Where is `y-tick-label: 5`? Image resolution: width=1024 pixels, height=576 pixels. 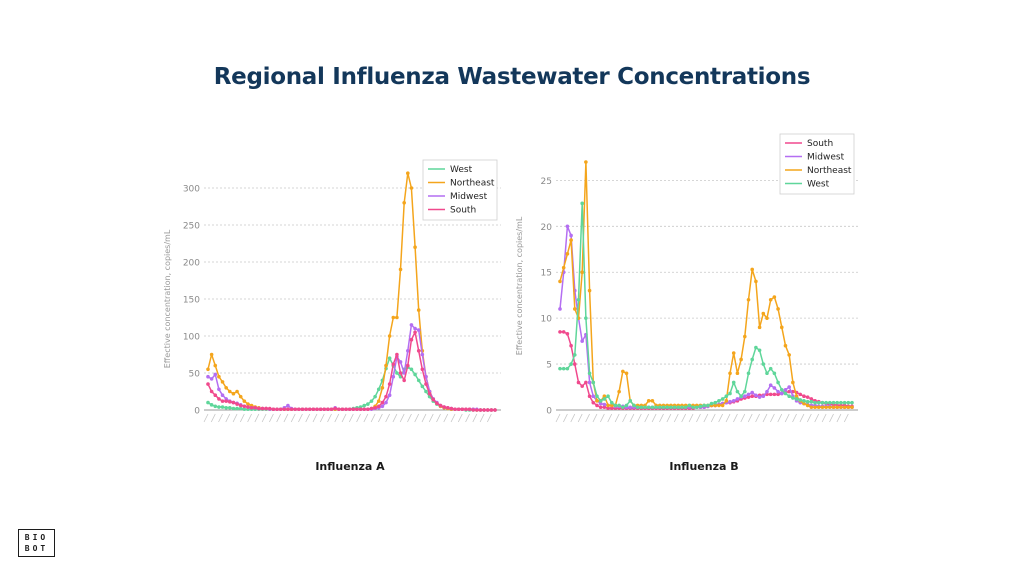
y-tick-label: 5 is located at coordinates (549, 366).